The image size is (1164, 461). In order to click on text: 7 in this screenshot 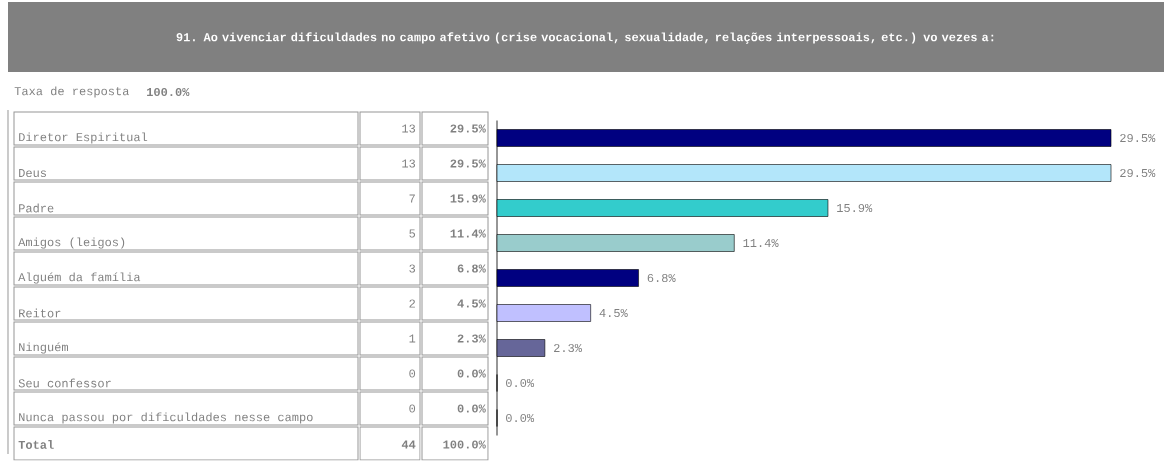, I will do `click(412, 198)`.